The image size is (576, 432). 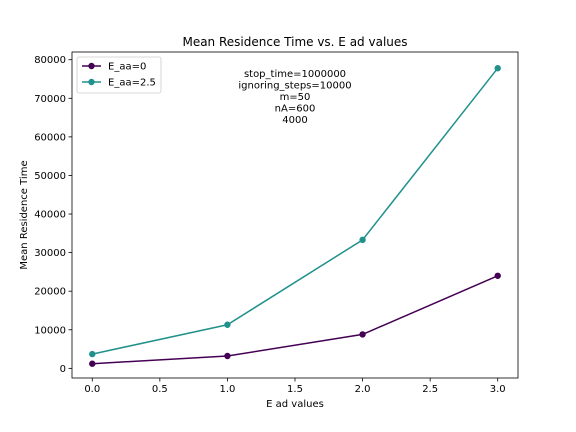 What do you see at coordinates (363, 389) in the screenshot?
I see `x-tick-label: 2.0` at bounding box center [363, 389].